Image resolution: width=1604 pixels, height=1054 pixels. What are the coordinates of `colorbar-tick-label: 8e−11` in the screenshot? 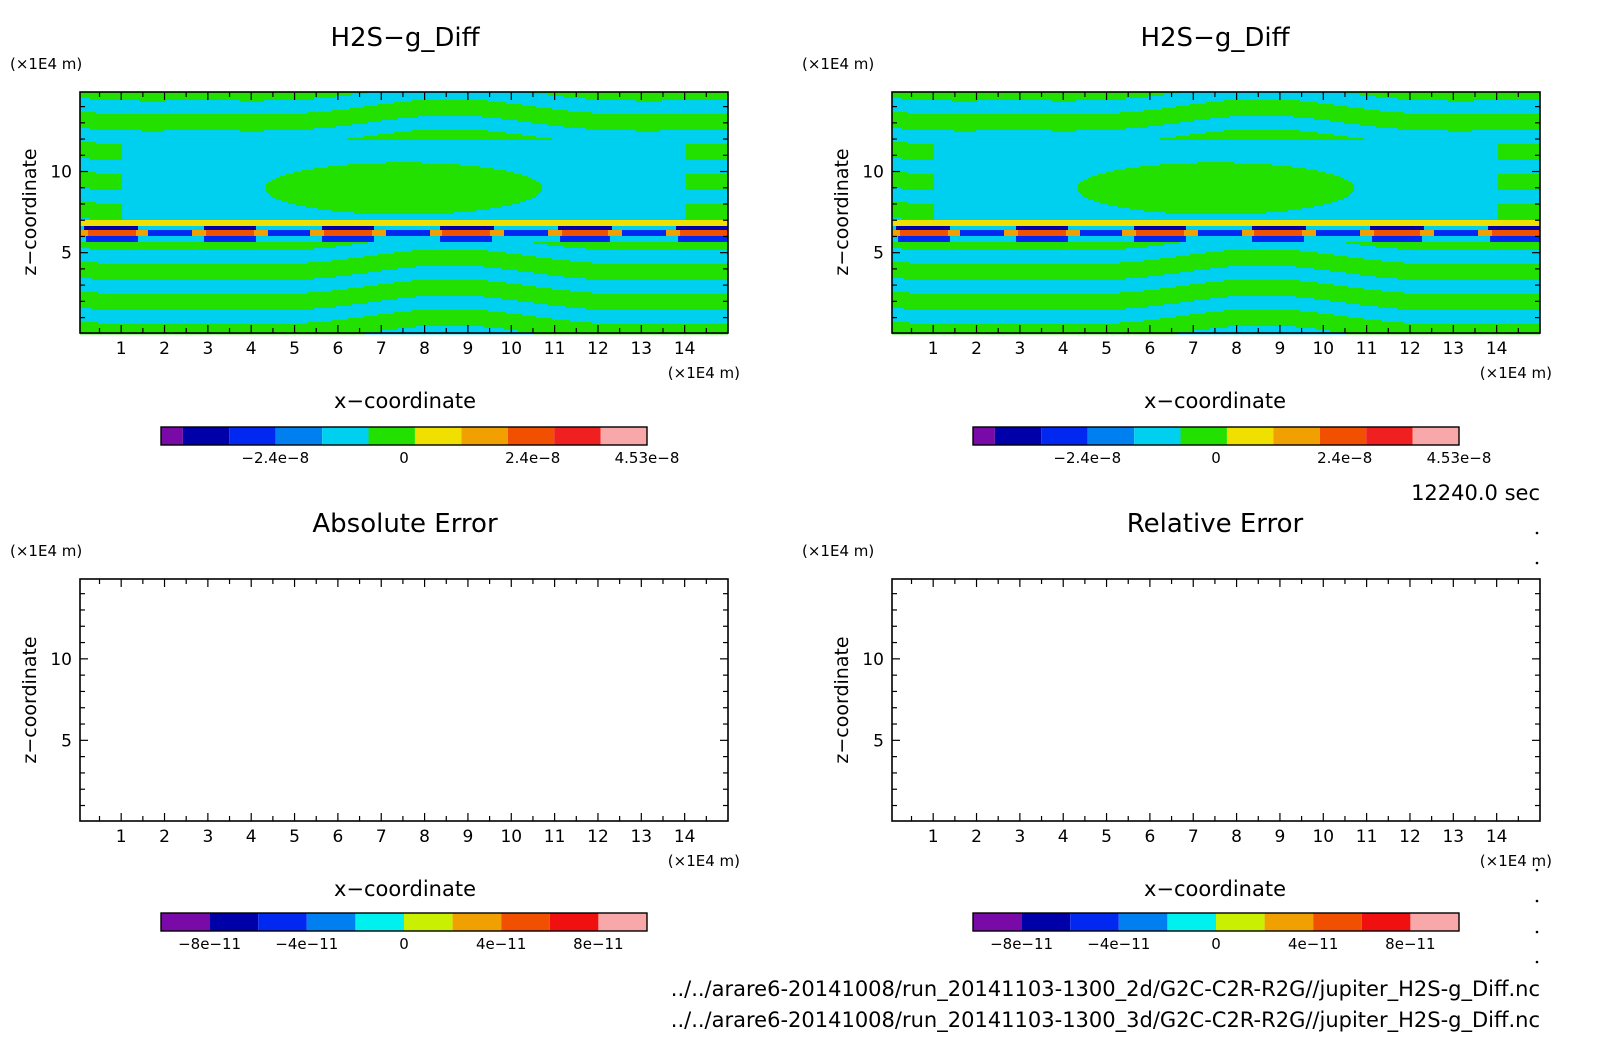 It's located at (598, 944).